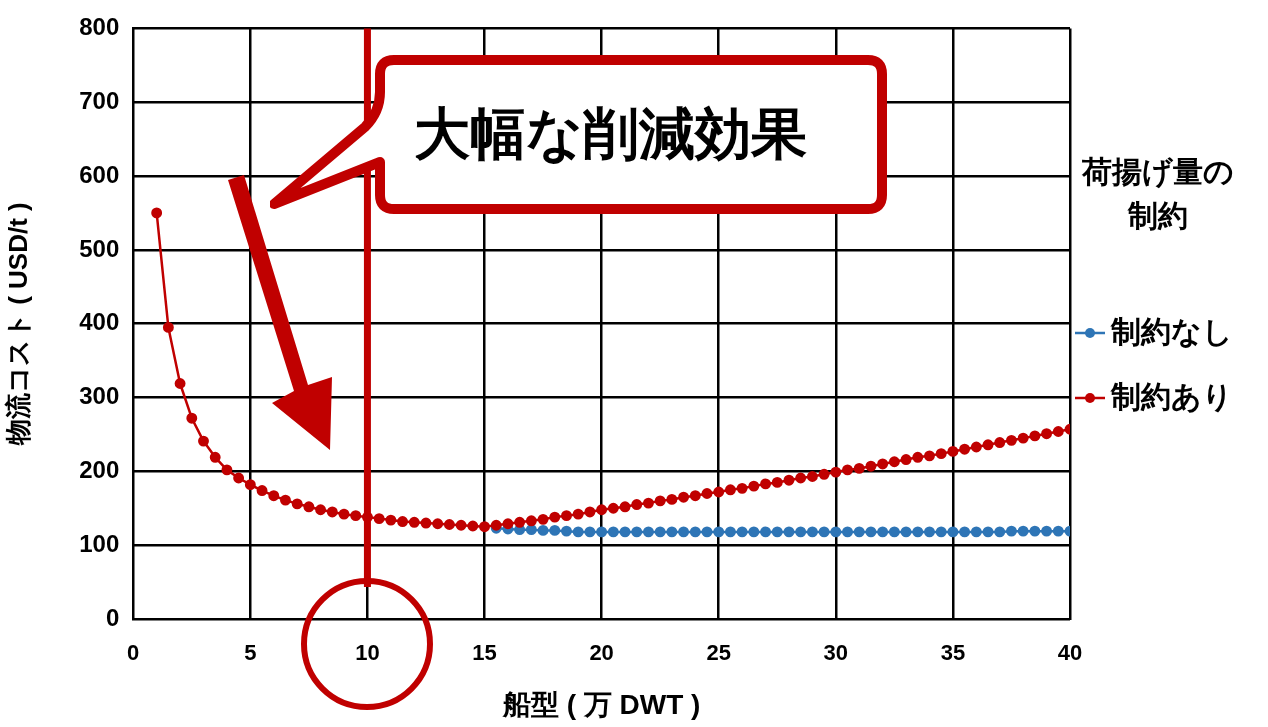  What do you see at coordinates (953, 653) in the screenshot?
I see `x-tick-label: 35` at bounding box center [953, 653].